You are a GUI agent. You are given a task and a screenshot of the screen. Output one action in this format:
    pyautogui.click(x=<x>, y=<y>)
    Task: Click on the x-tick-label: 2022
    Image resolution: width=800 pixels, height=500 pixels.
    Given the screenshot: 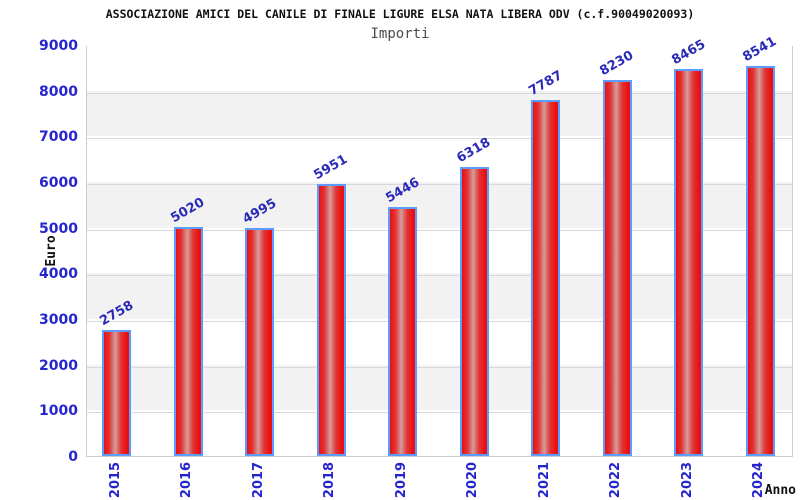 What is the action you would take?
    pyautogui.click(x=616, y=480)
    